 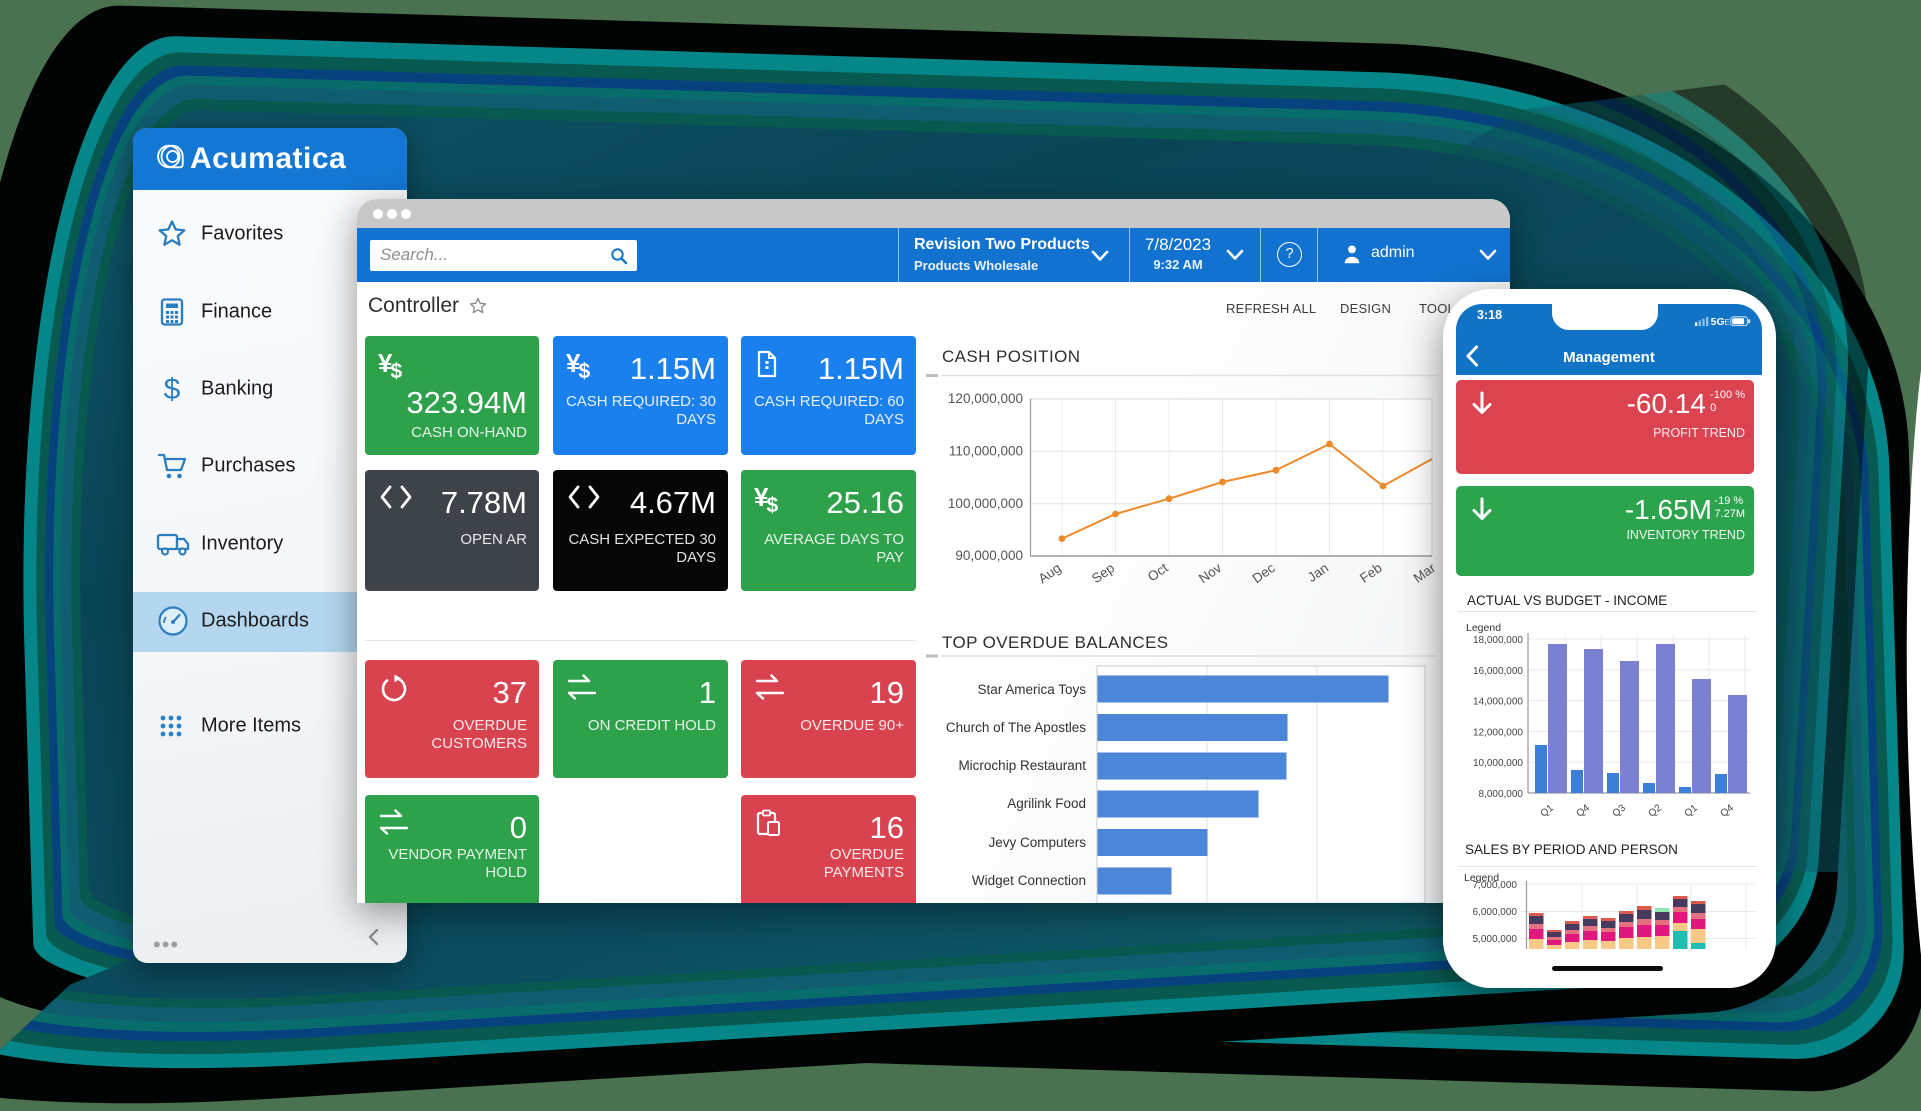 What do you see at coordinates (1055, 642) in the screenshot?
I see `svg-text: TOP OVERDUE BALANCES` at bounding box center [1055, 642].